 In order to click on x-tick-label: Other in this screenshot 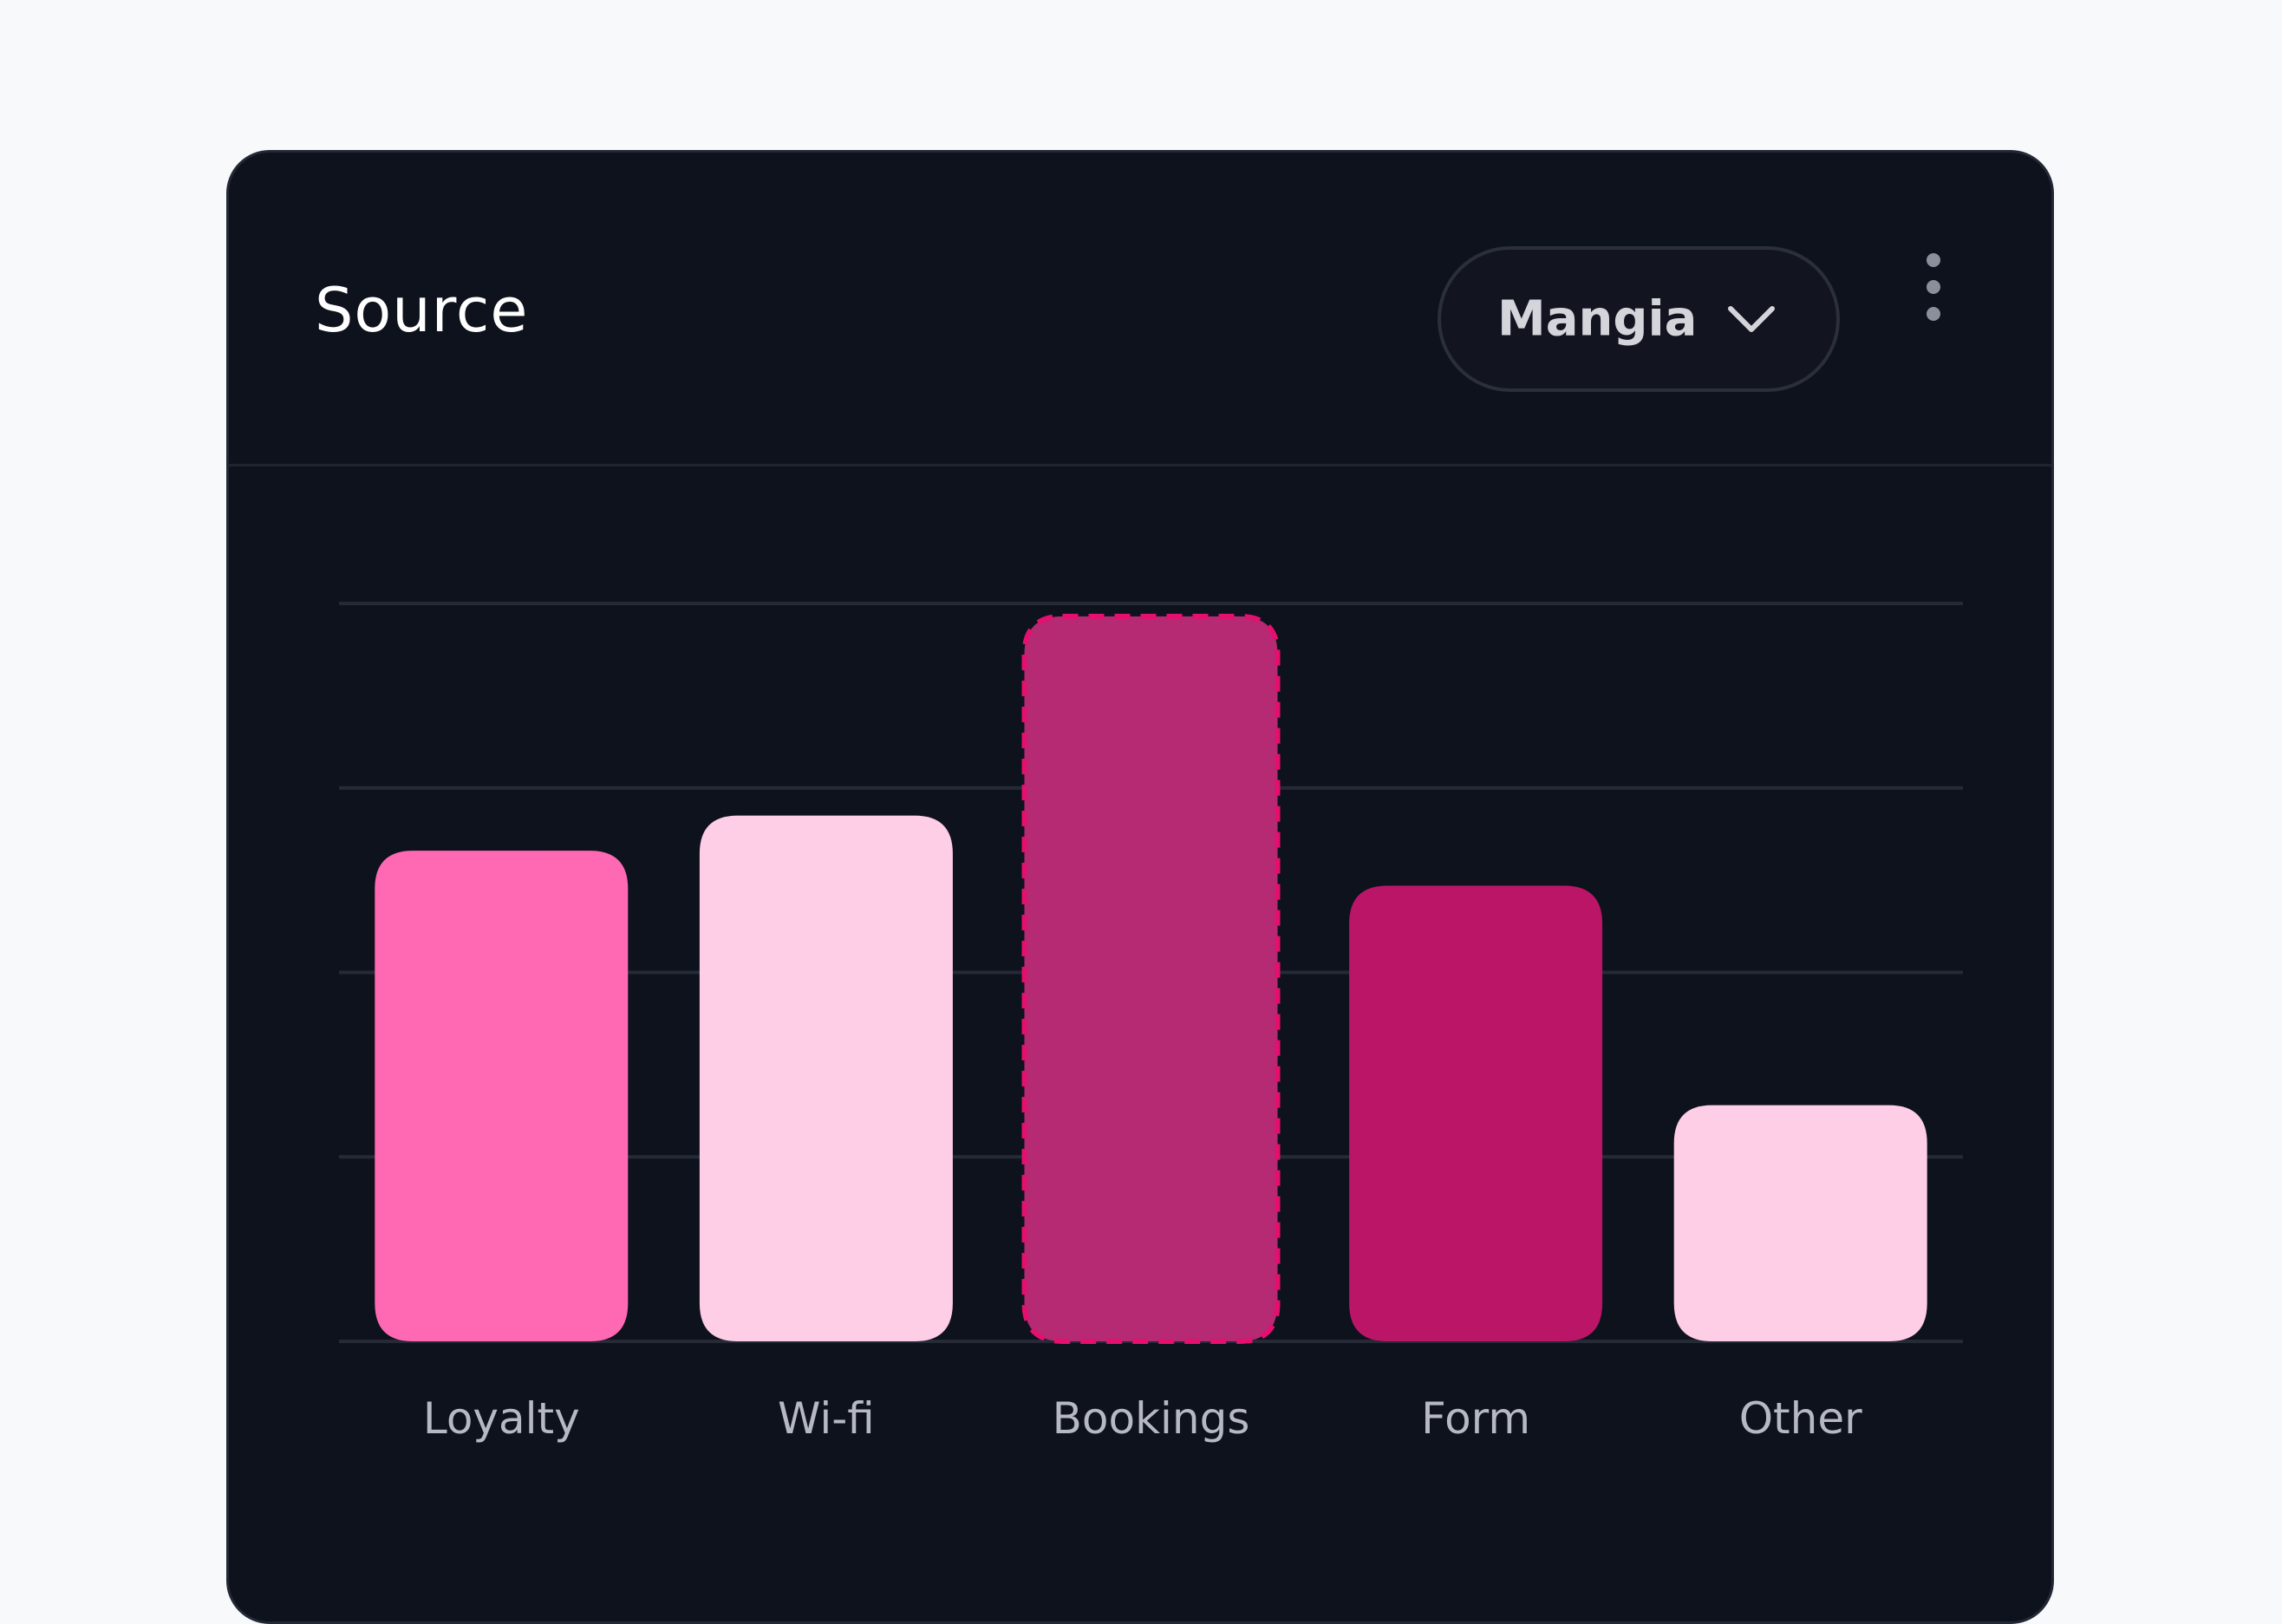, I will do `click(1801, 1418)`.